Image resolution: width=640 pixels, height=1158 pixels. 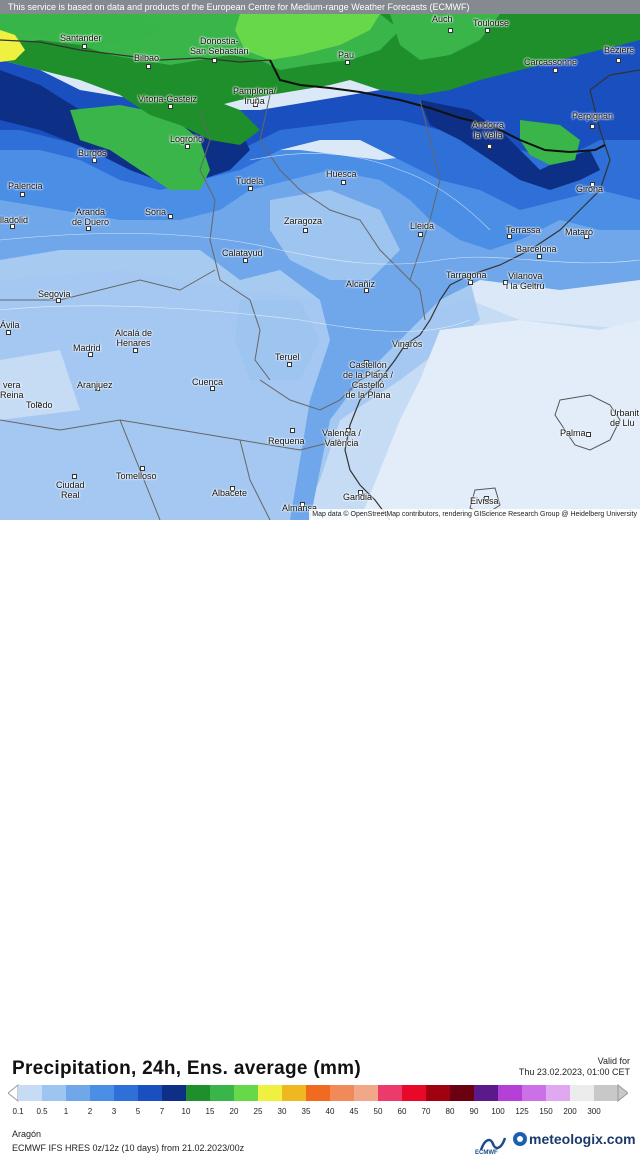 What do you see at coordinates (498, 1111) in the screenshot?
I see `scale-tick-label: 100` at bounding box center [498, 1111].